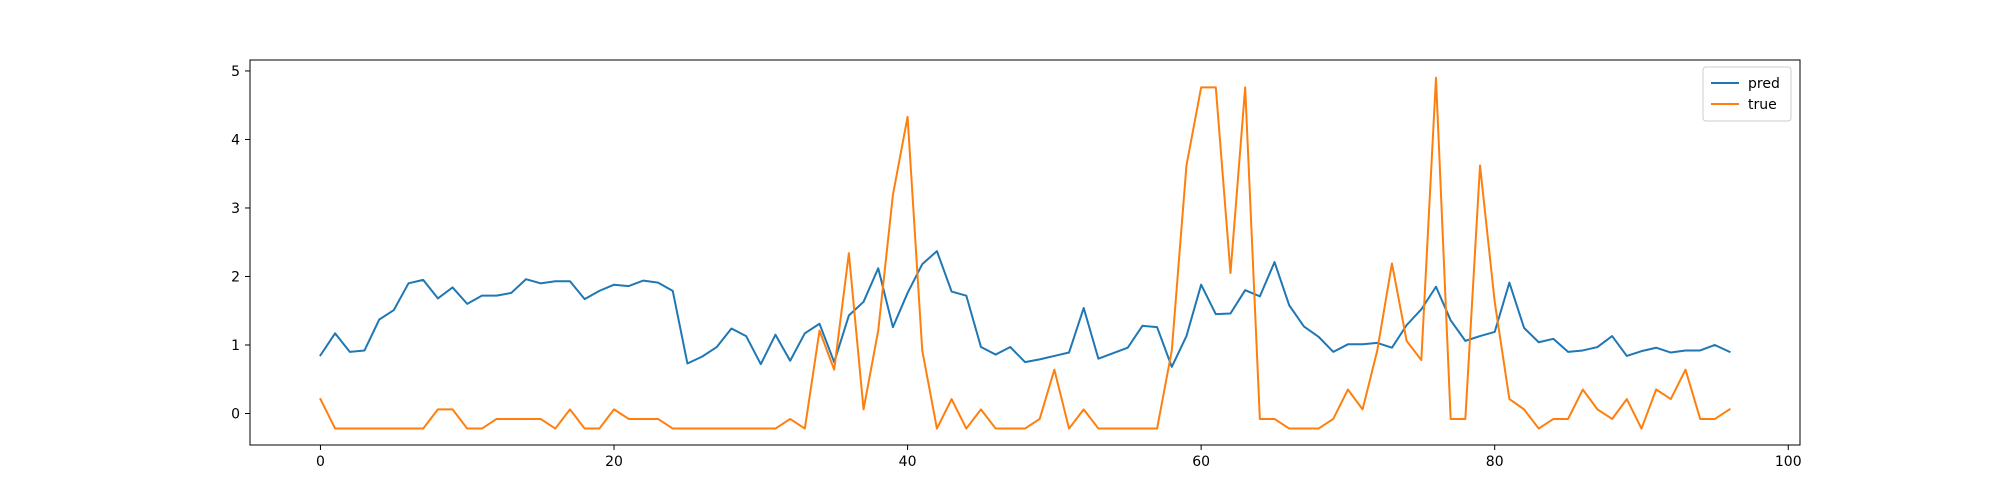  I want to click on y-tick-label: 1, so click(235, 346).